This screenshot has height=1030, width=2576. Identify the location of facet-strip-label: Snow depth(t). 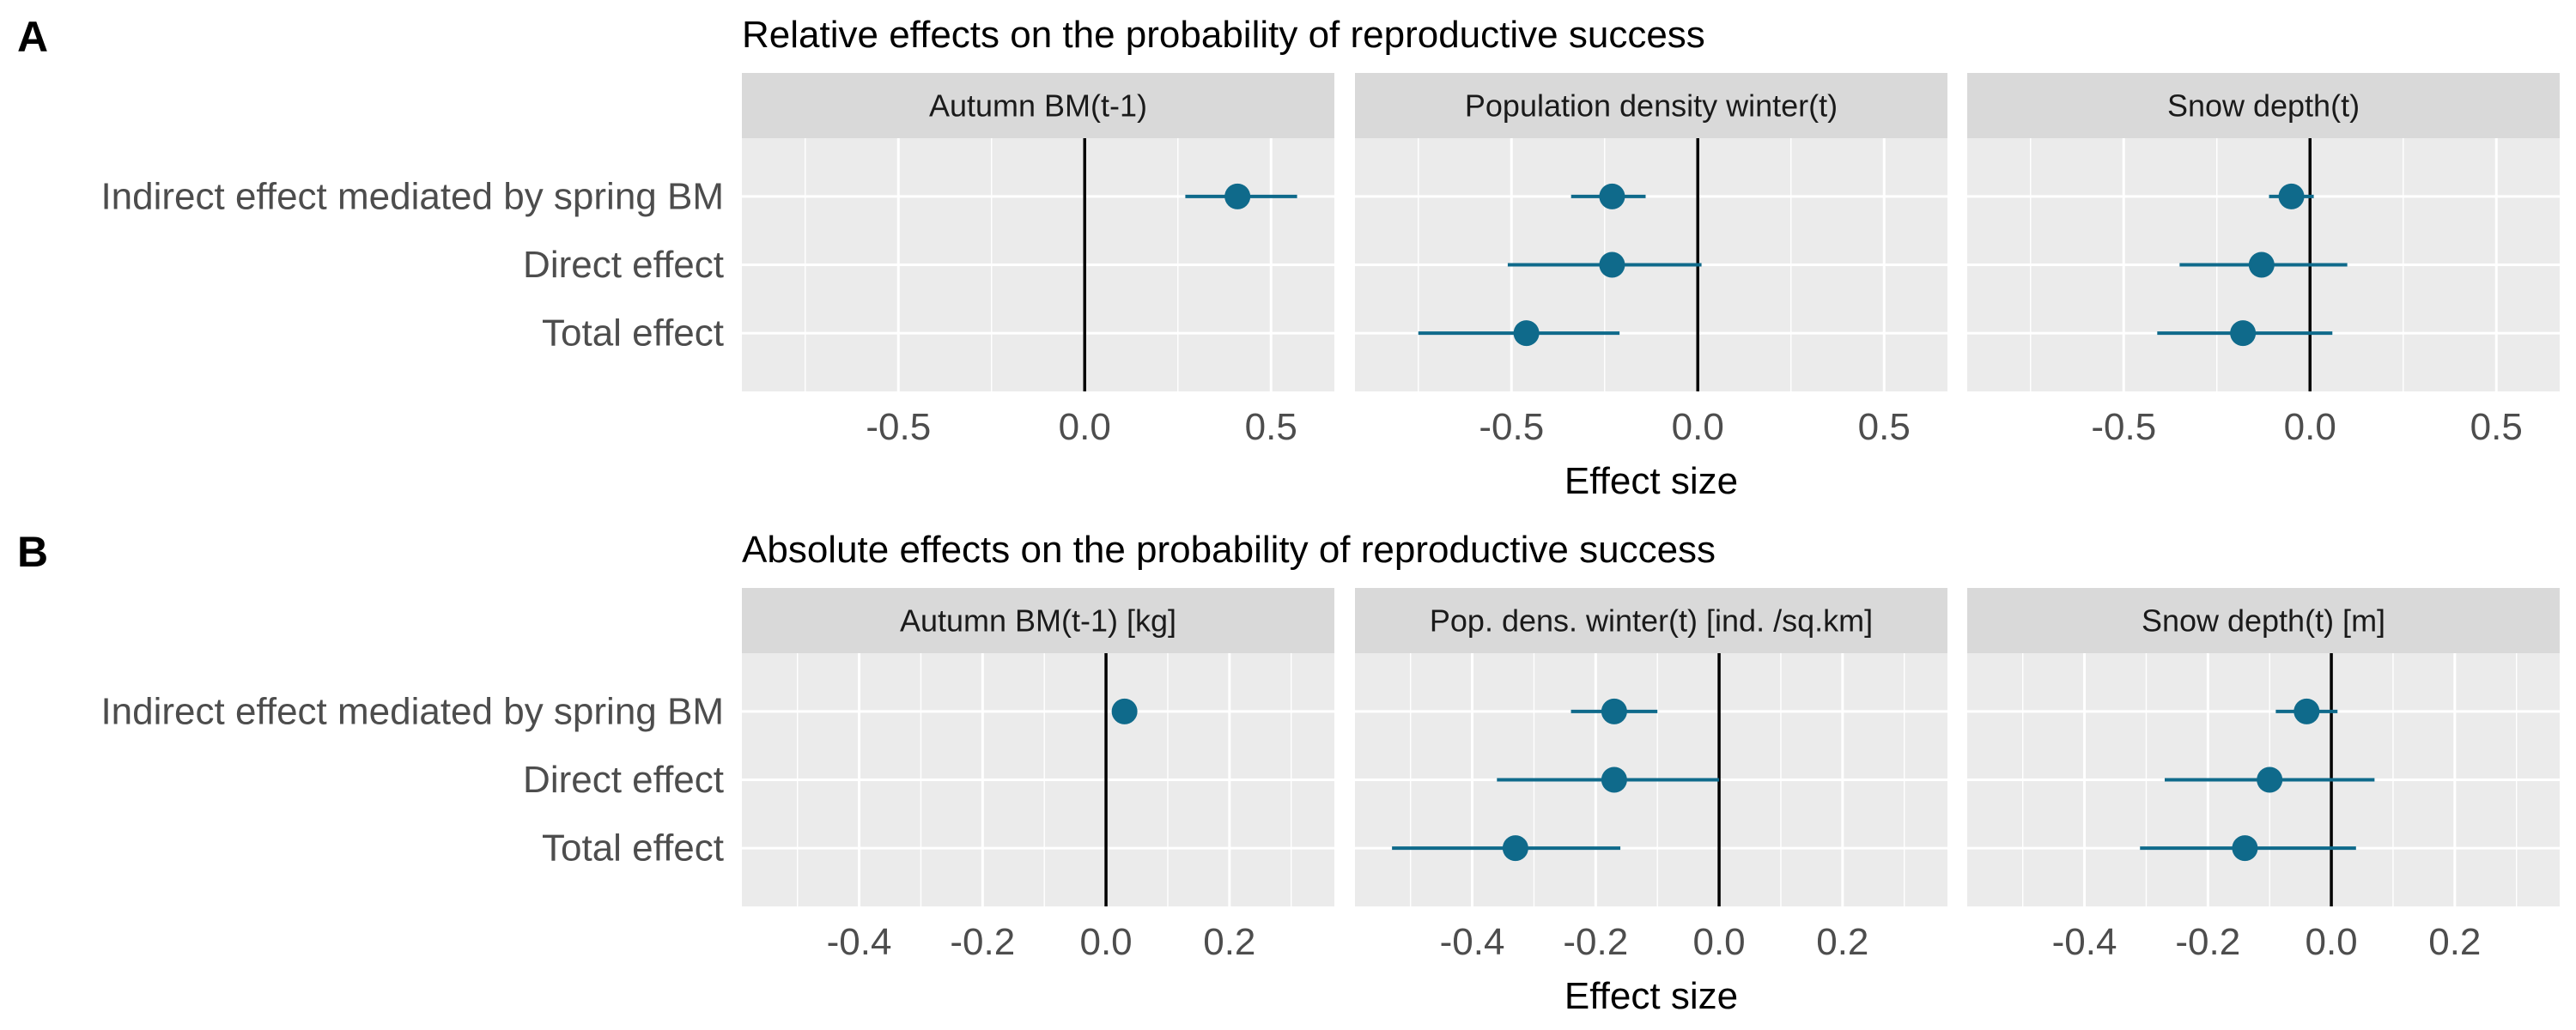
(2263, 106).